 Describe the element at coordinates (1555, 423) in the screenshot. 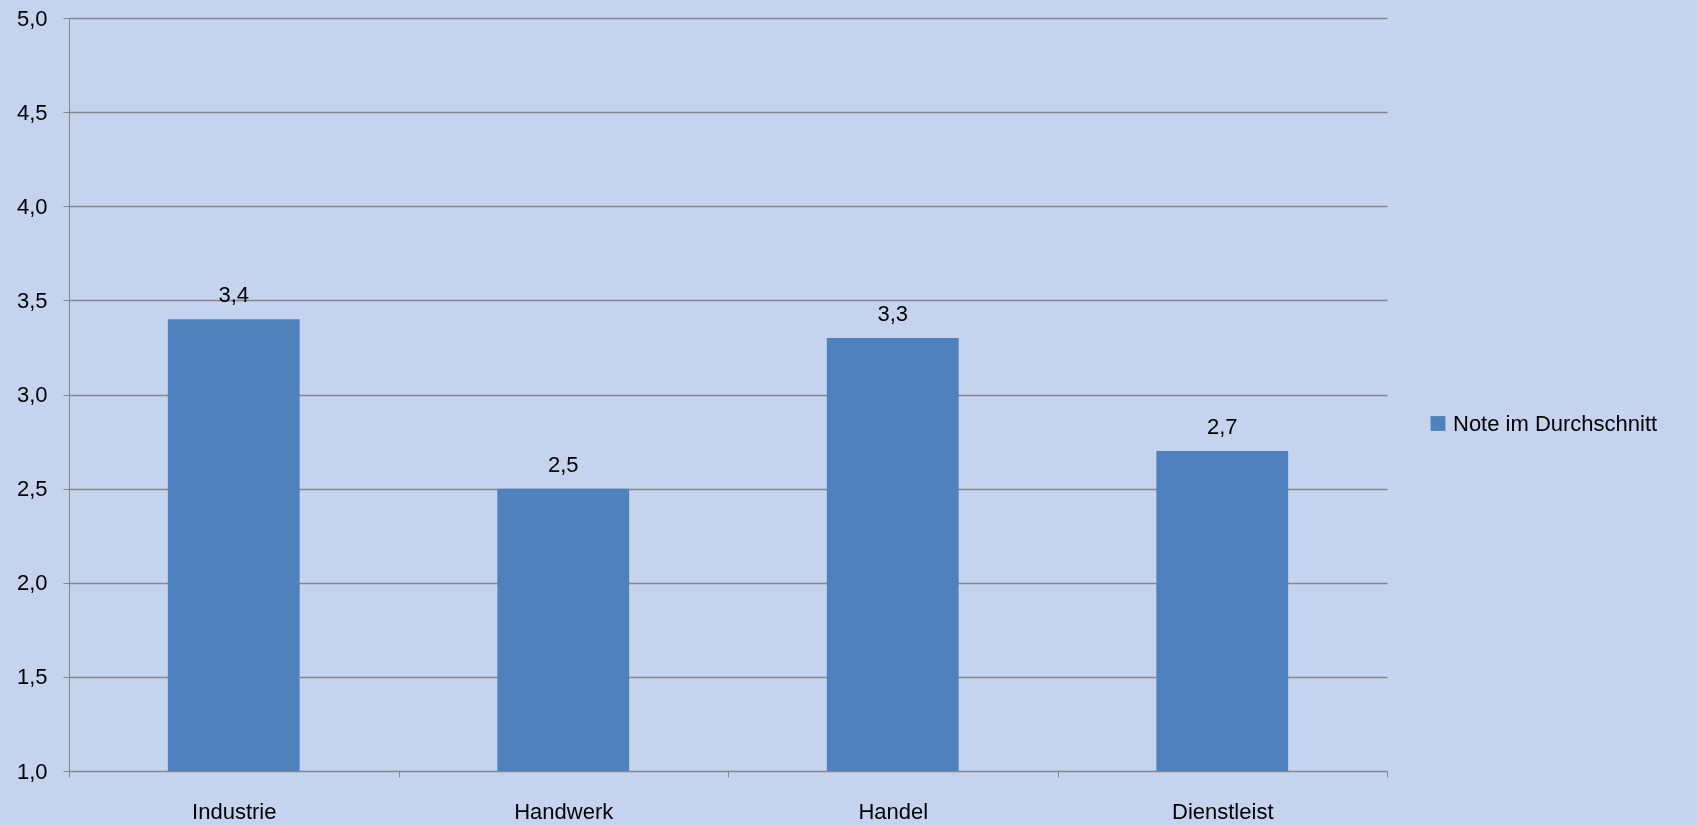

I see `legend-label: Note im Durchschnitt` at that location.